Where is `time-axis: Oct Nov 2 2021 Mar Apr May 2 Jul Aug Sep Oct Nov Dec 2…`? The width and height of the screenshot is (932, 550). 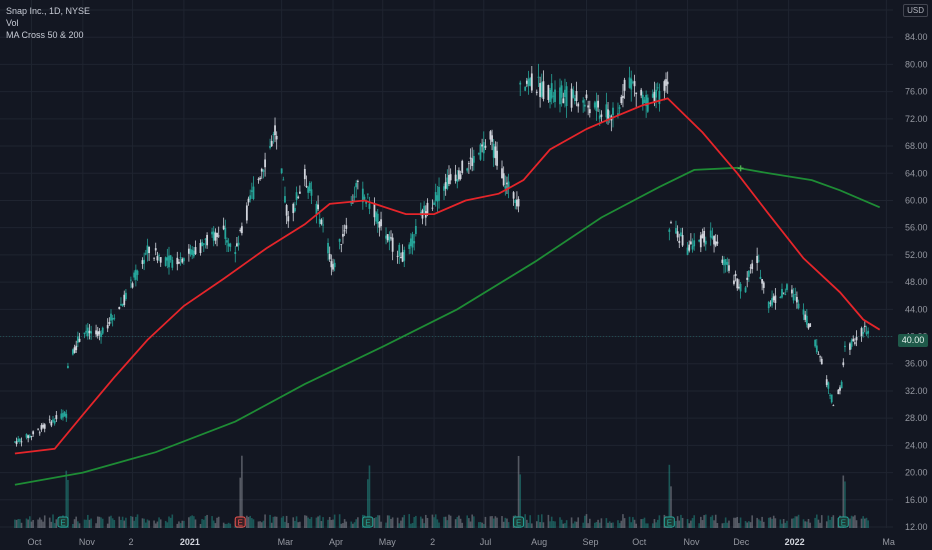 time-axis: Oct Nov 2 2021 Mar Apr May 2 Jul Aug Sep Oct Nov Dec 2… is located at coordinates (460, 542).